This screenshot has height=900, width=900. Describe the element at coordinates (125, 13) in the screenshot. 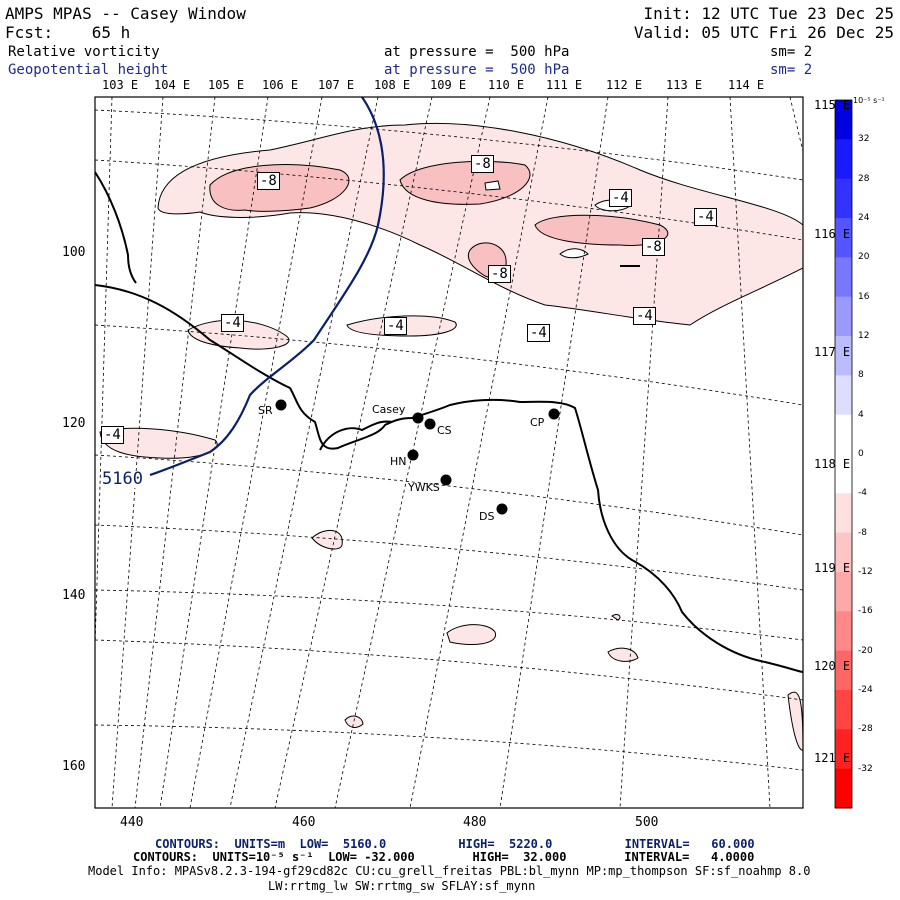

I see `plot-title: AMPS MPAS -- Casey Window` at that location.